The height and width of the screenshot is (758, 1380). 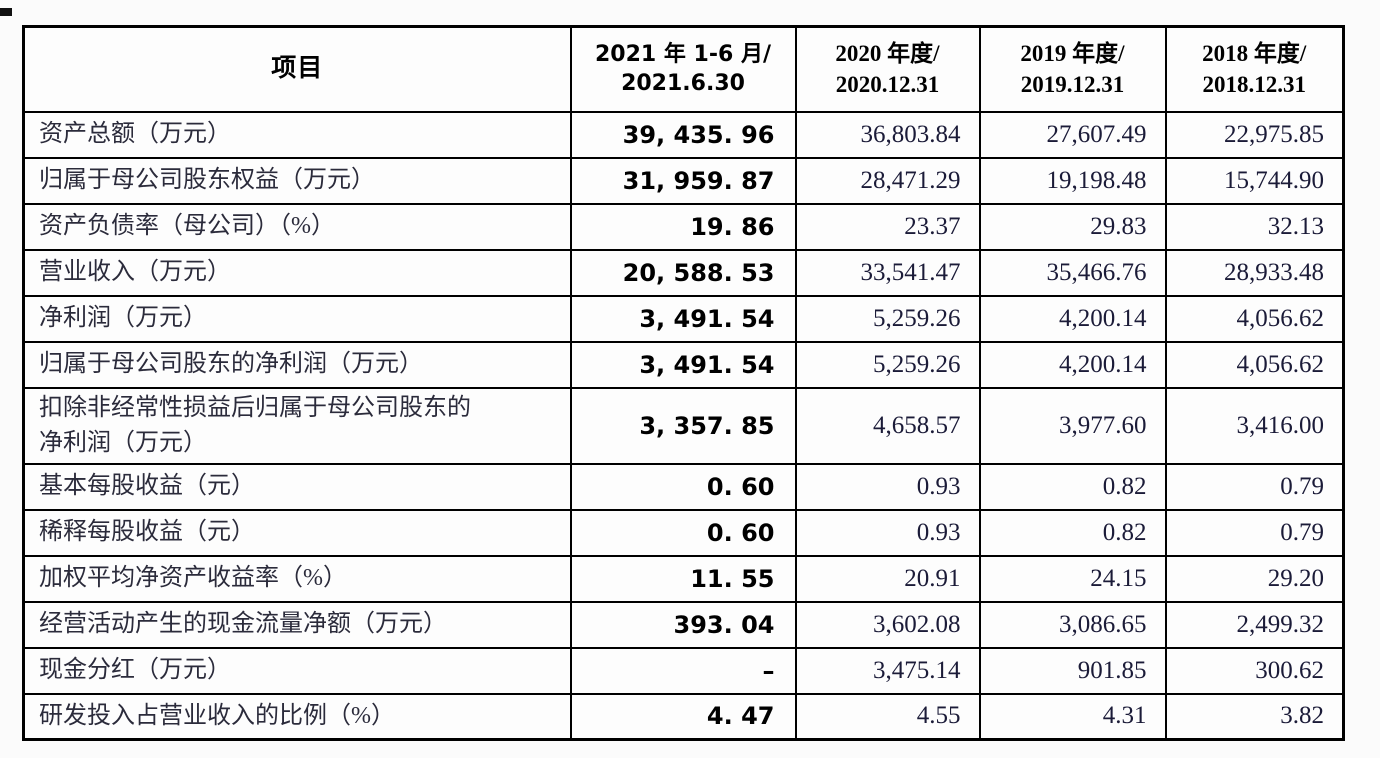 I want to click on row-value: 28,471.29, so click(x=887, y=180).